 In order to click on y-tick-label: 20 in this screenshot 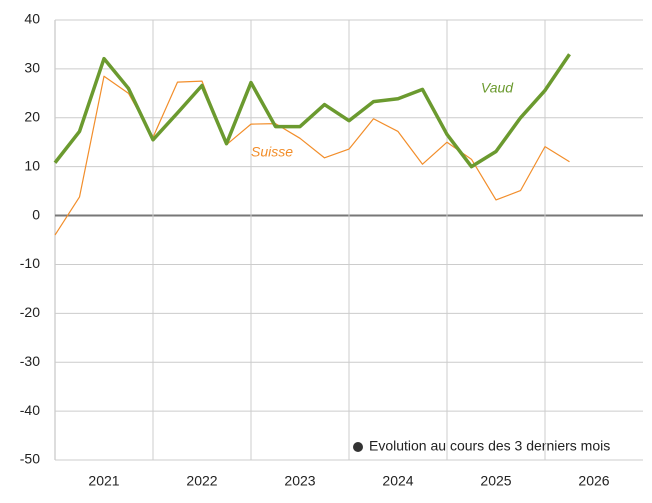, I will do `click(32, 116)`.